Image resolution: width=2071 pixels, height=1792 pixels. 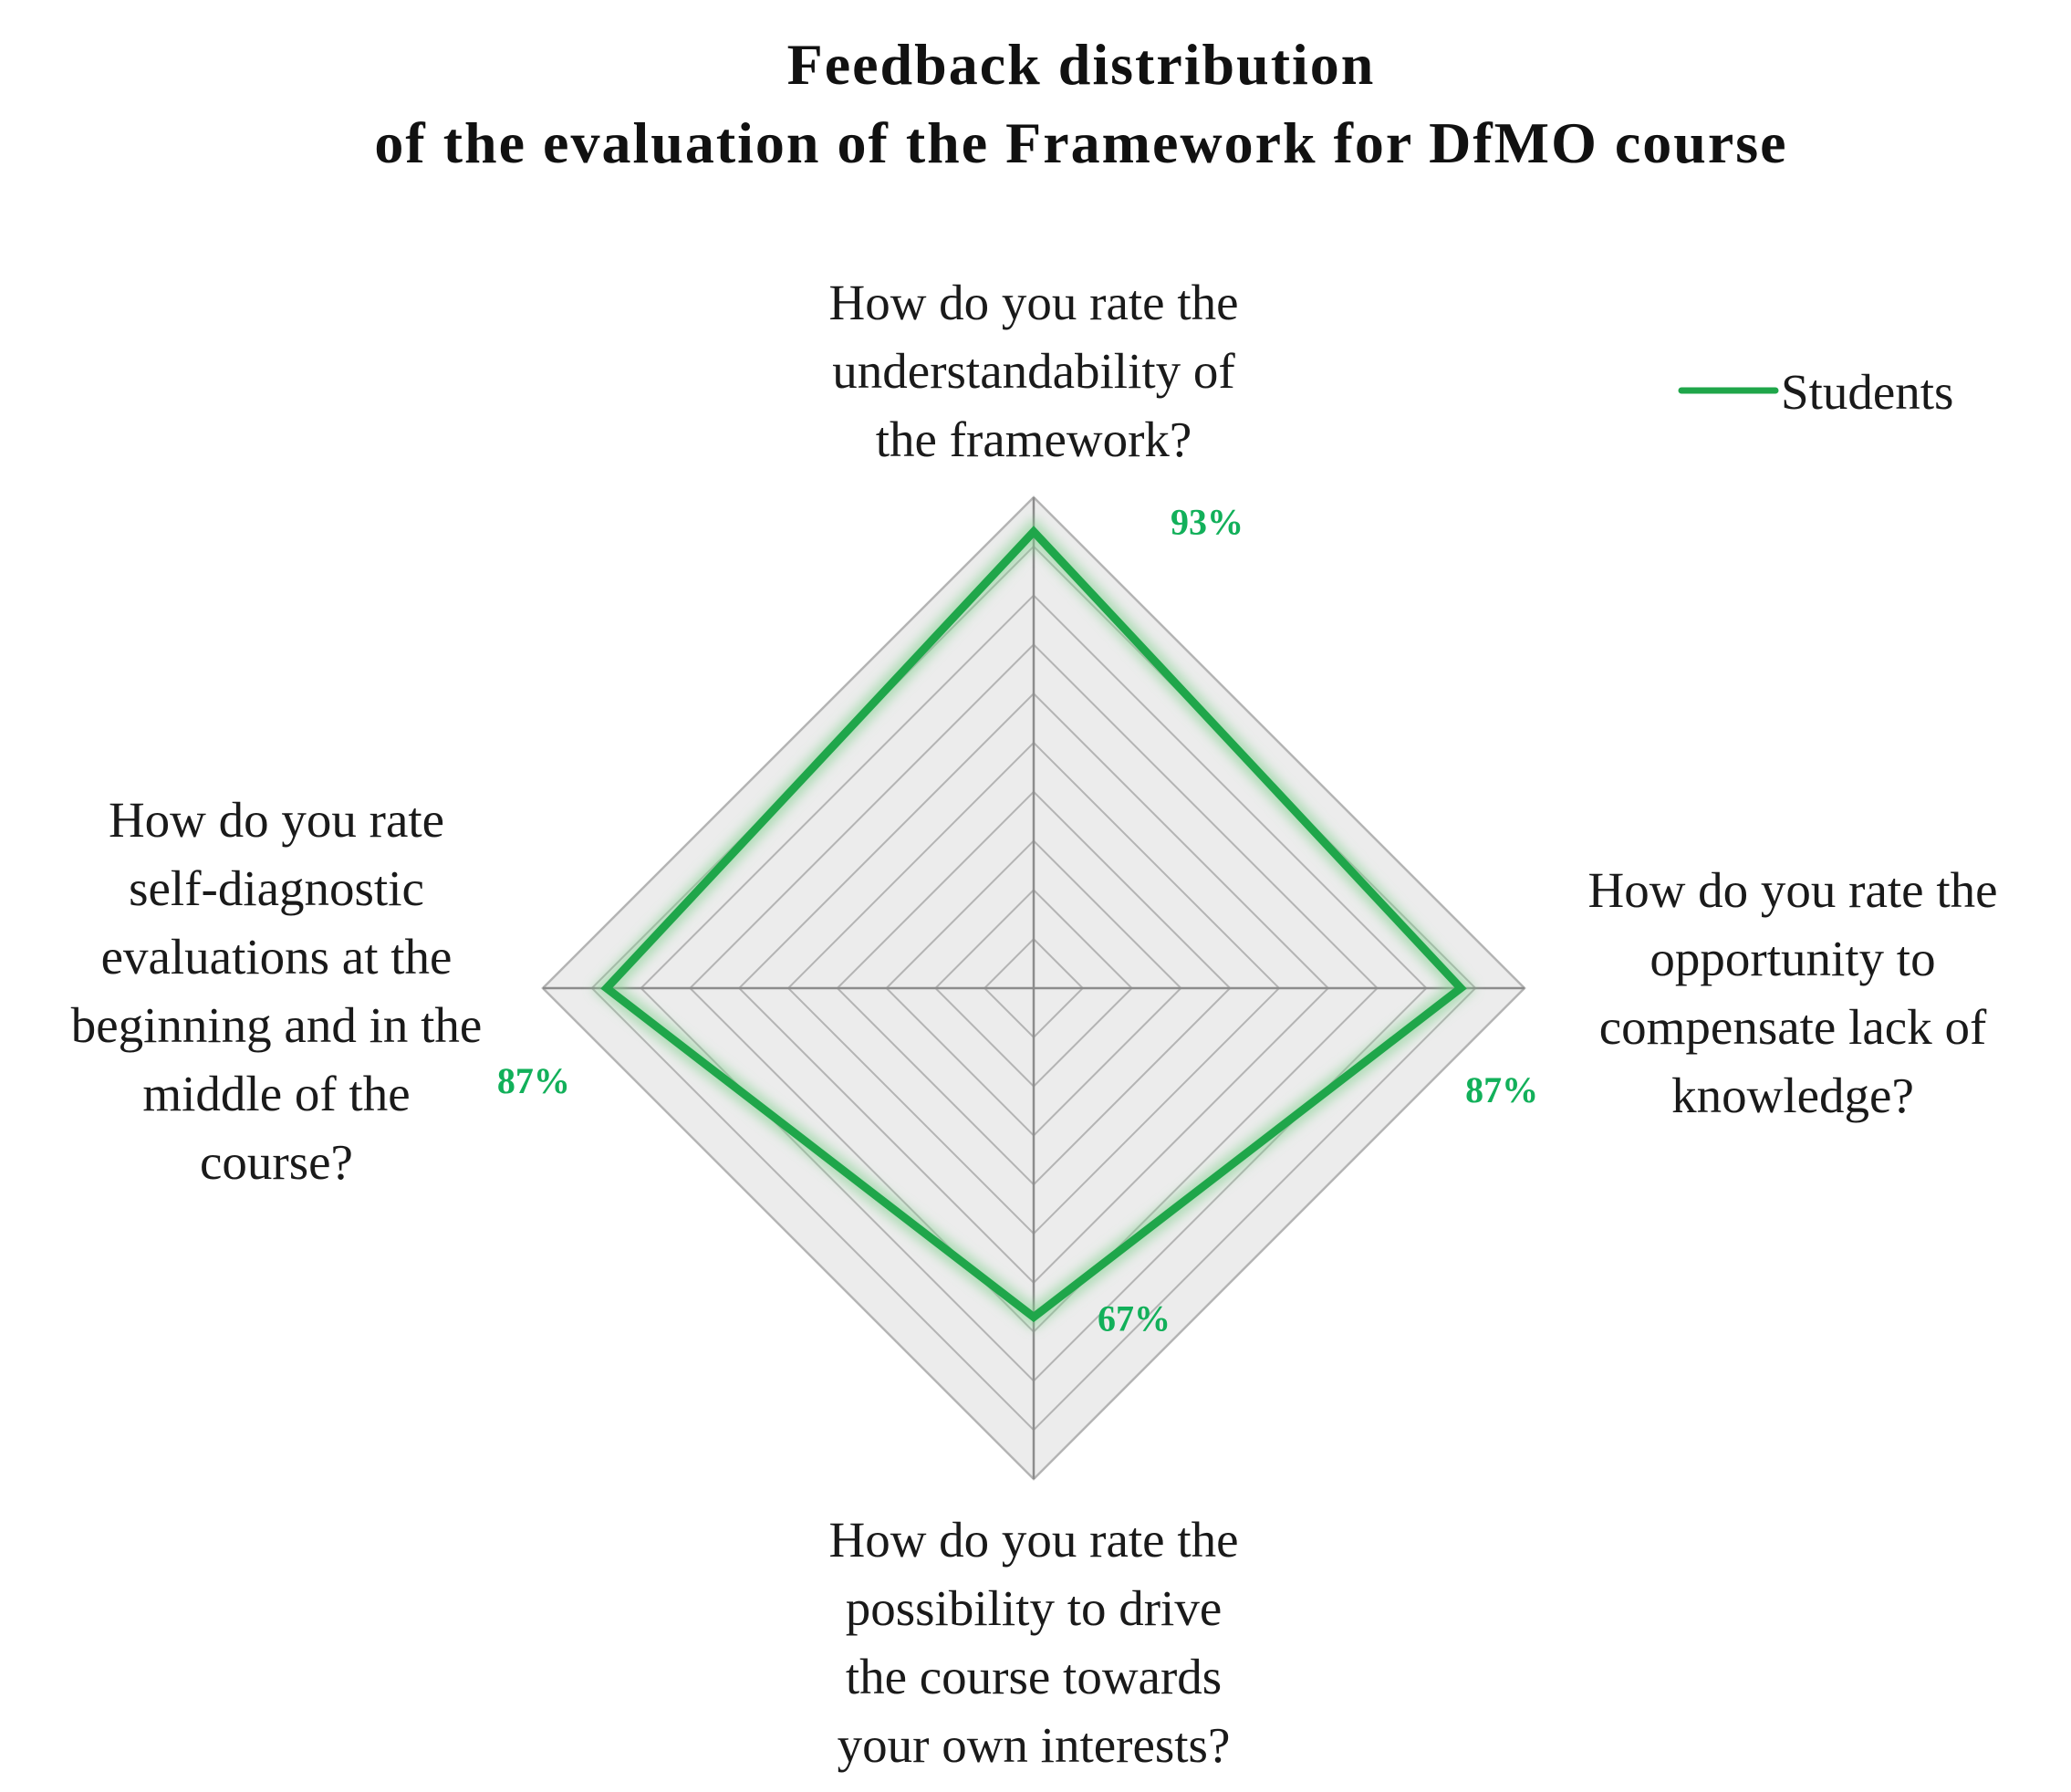 What do you see at coordinates (1034, 1676) in the screenshot?
I see `category-label-line: the course towards` at bounding box center [1034, 1676].